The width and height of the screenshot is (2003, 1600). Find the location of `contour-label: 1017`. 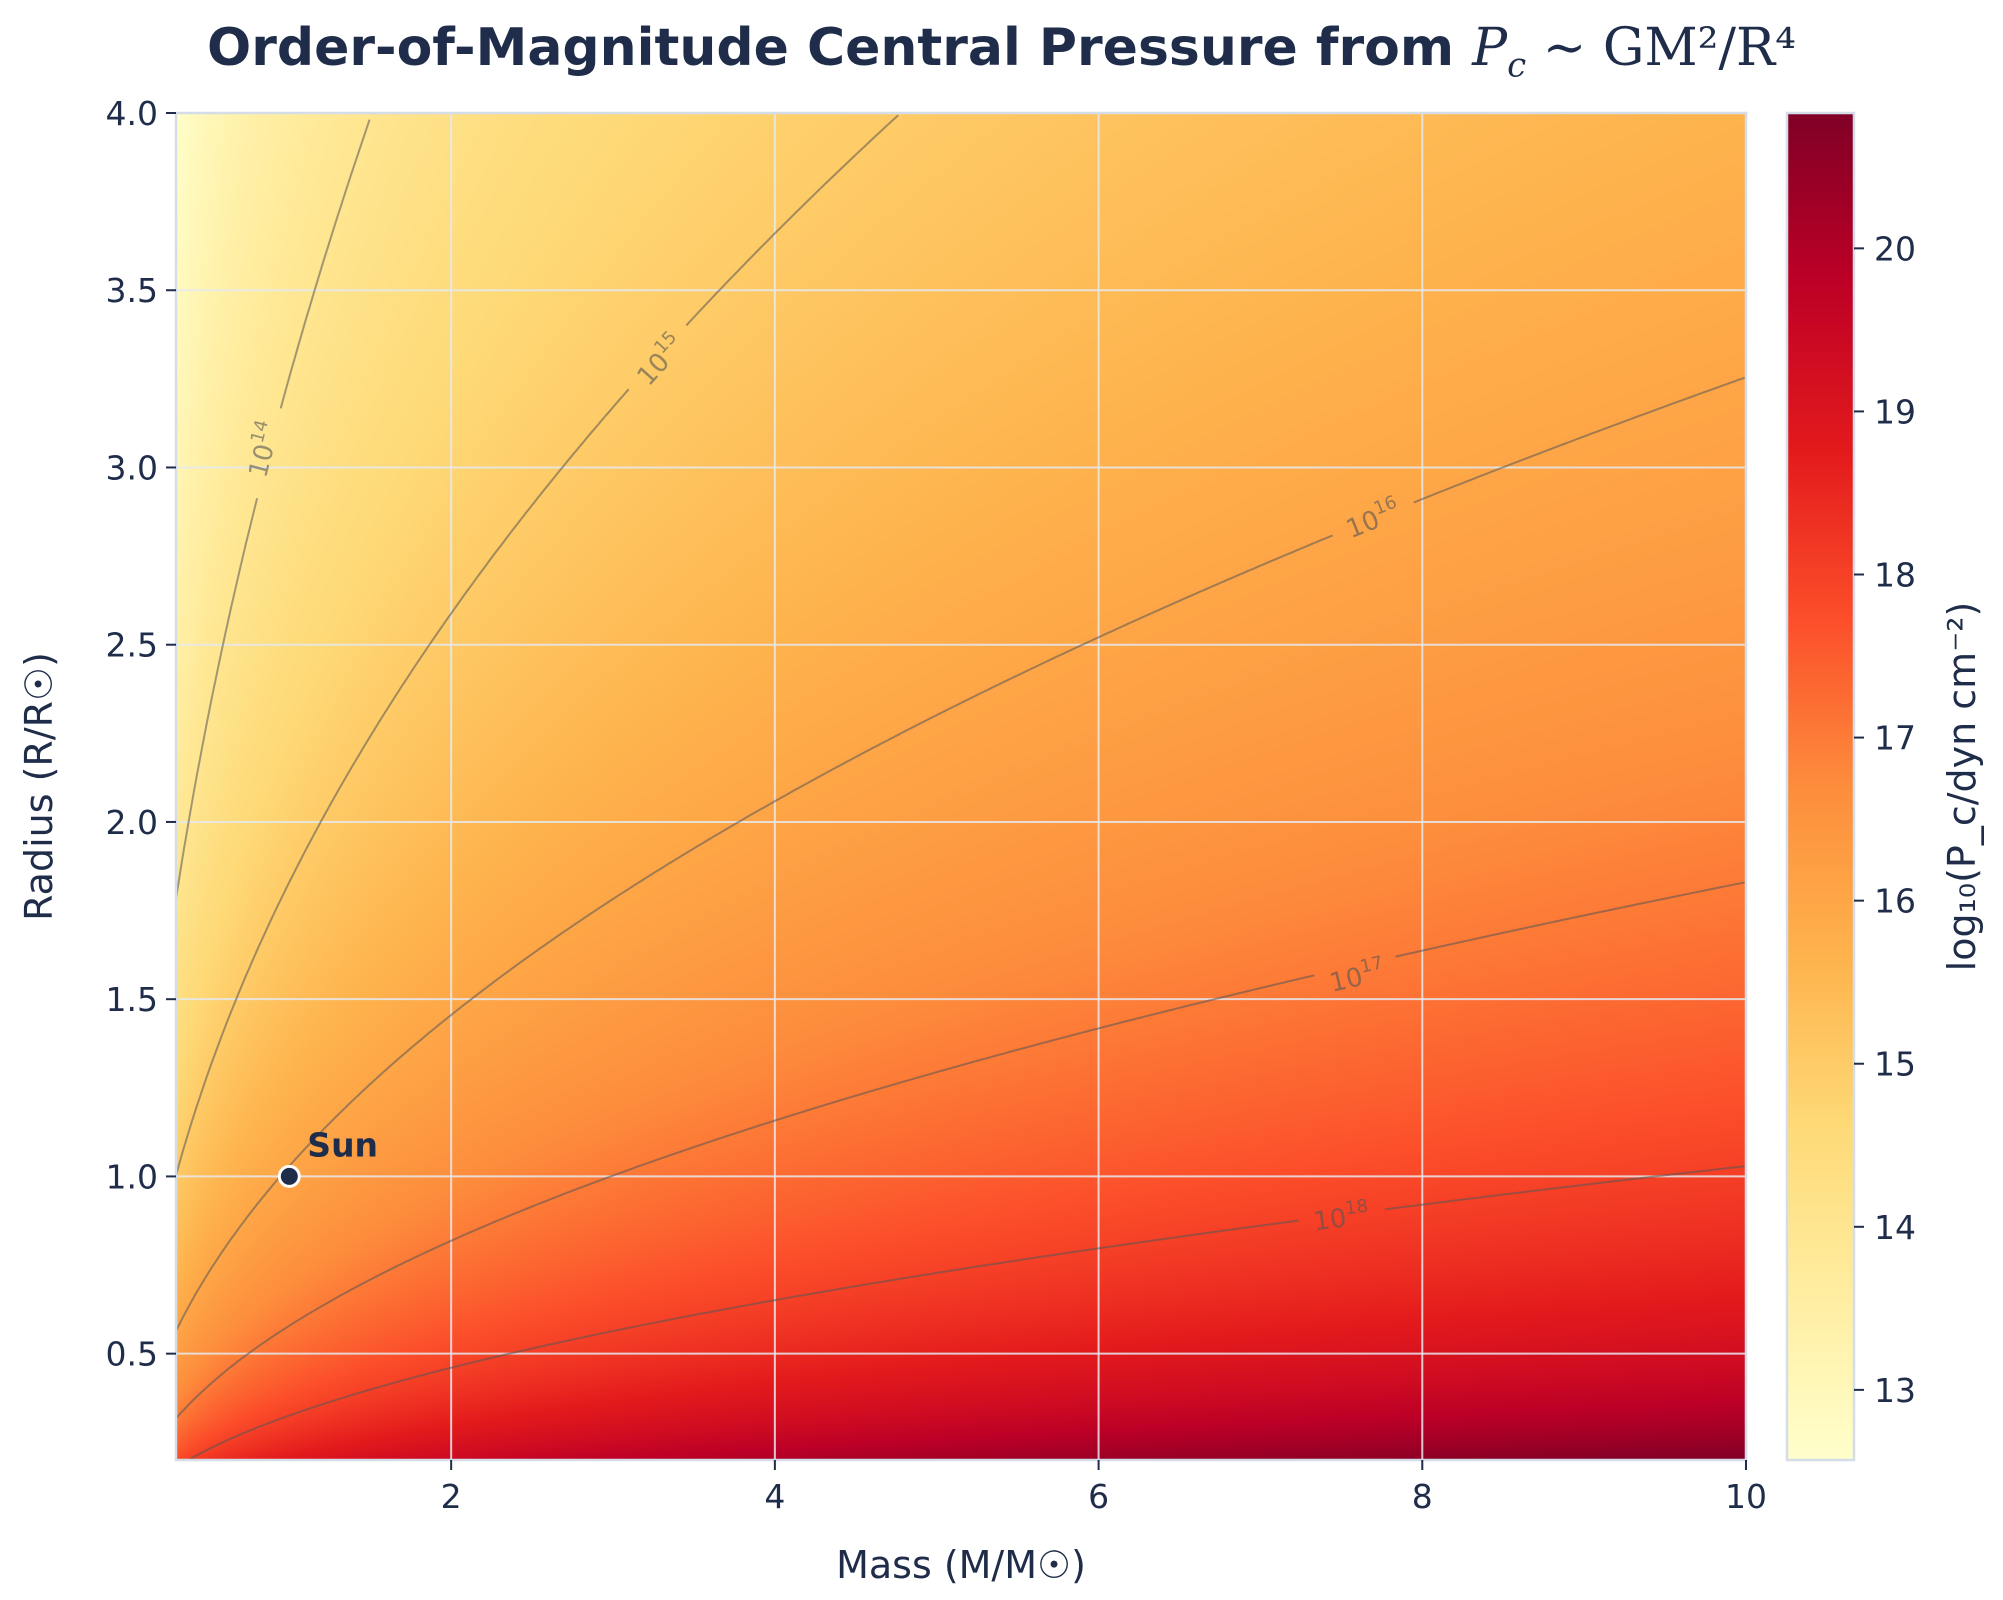

contour-label: 1017 is located at coordinates (1357, 975).